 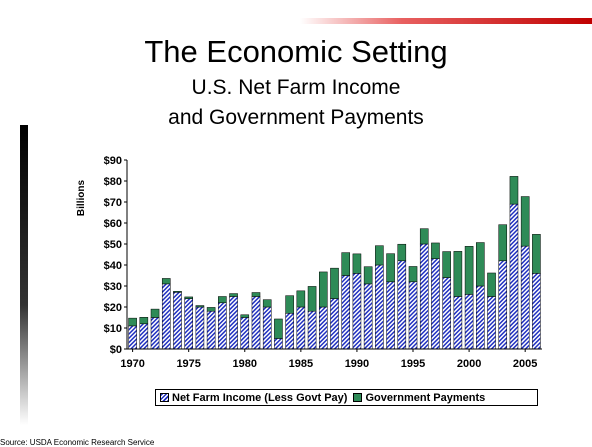 I want to click on y-axis-label: Billions, so click(x=81, y=198).